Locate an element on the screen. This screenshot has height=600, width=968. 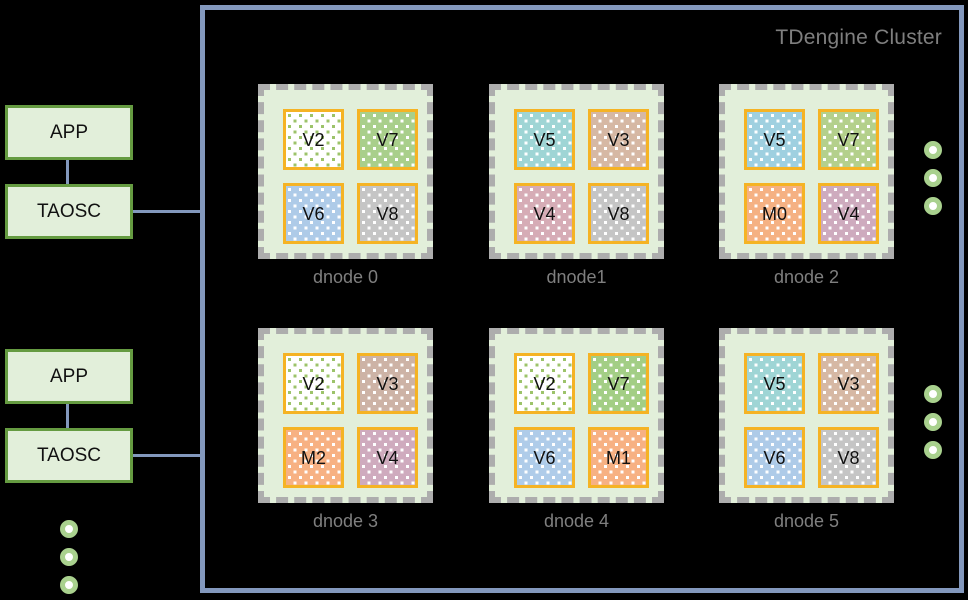
connector-taosc2-cluster is located at coordinates (168, 455).